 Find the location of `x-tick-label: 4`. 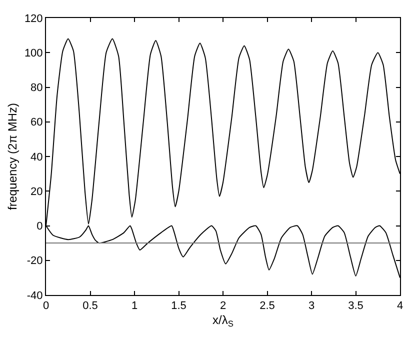

x-tick-label: 4 is located at coordinates (400, 306).